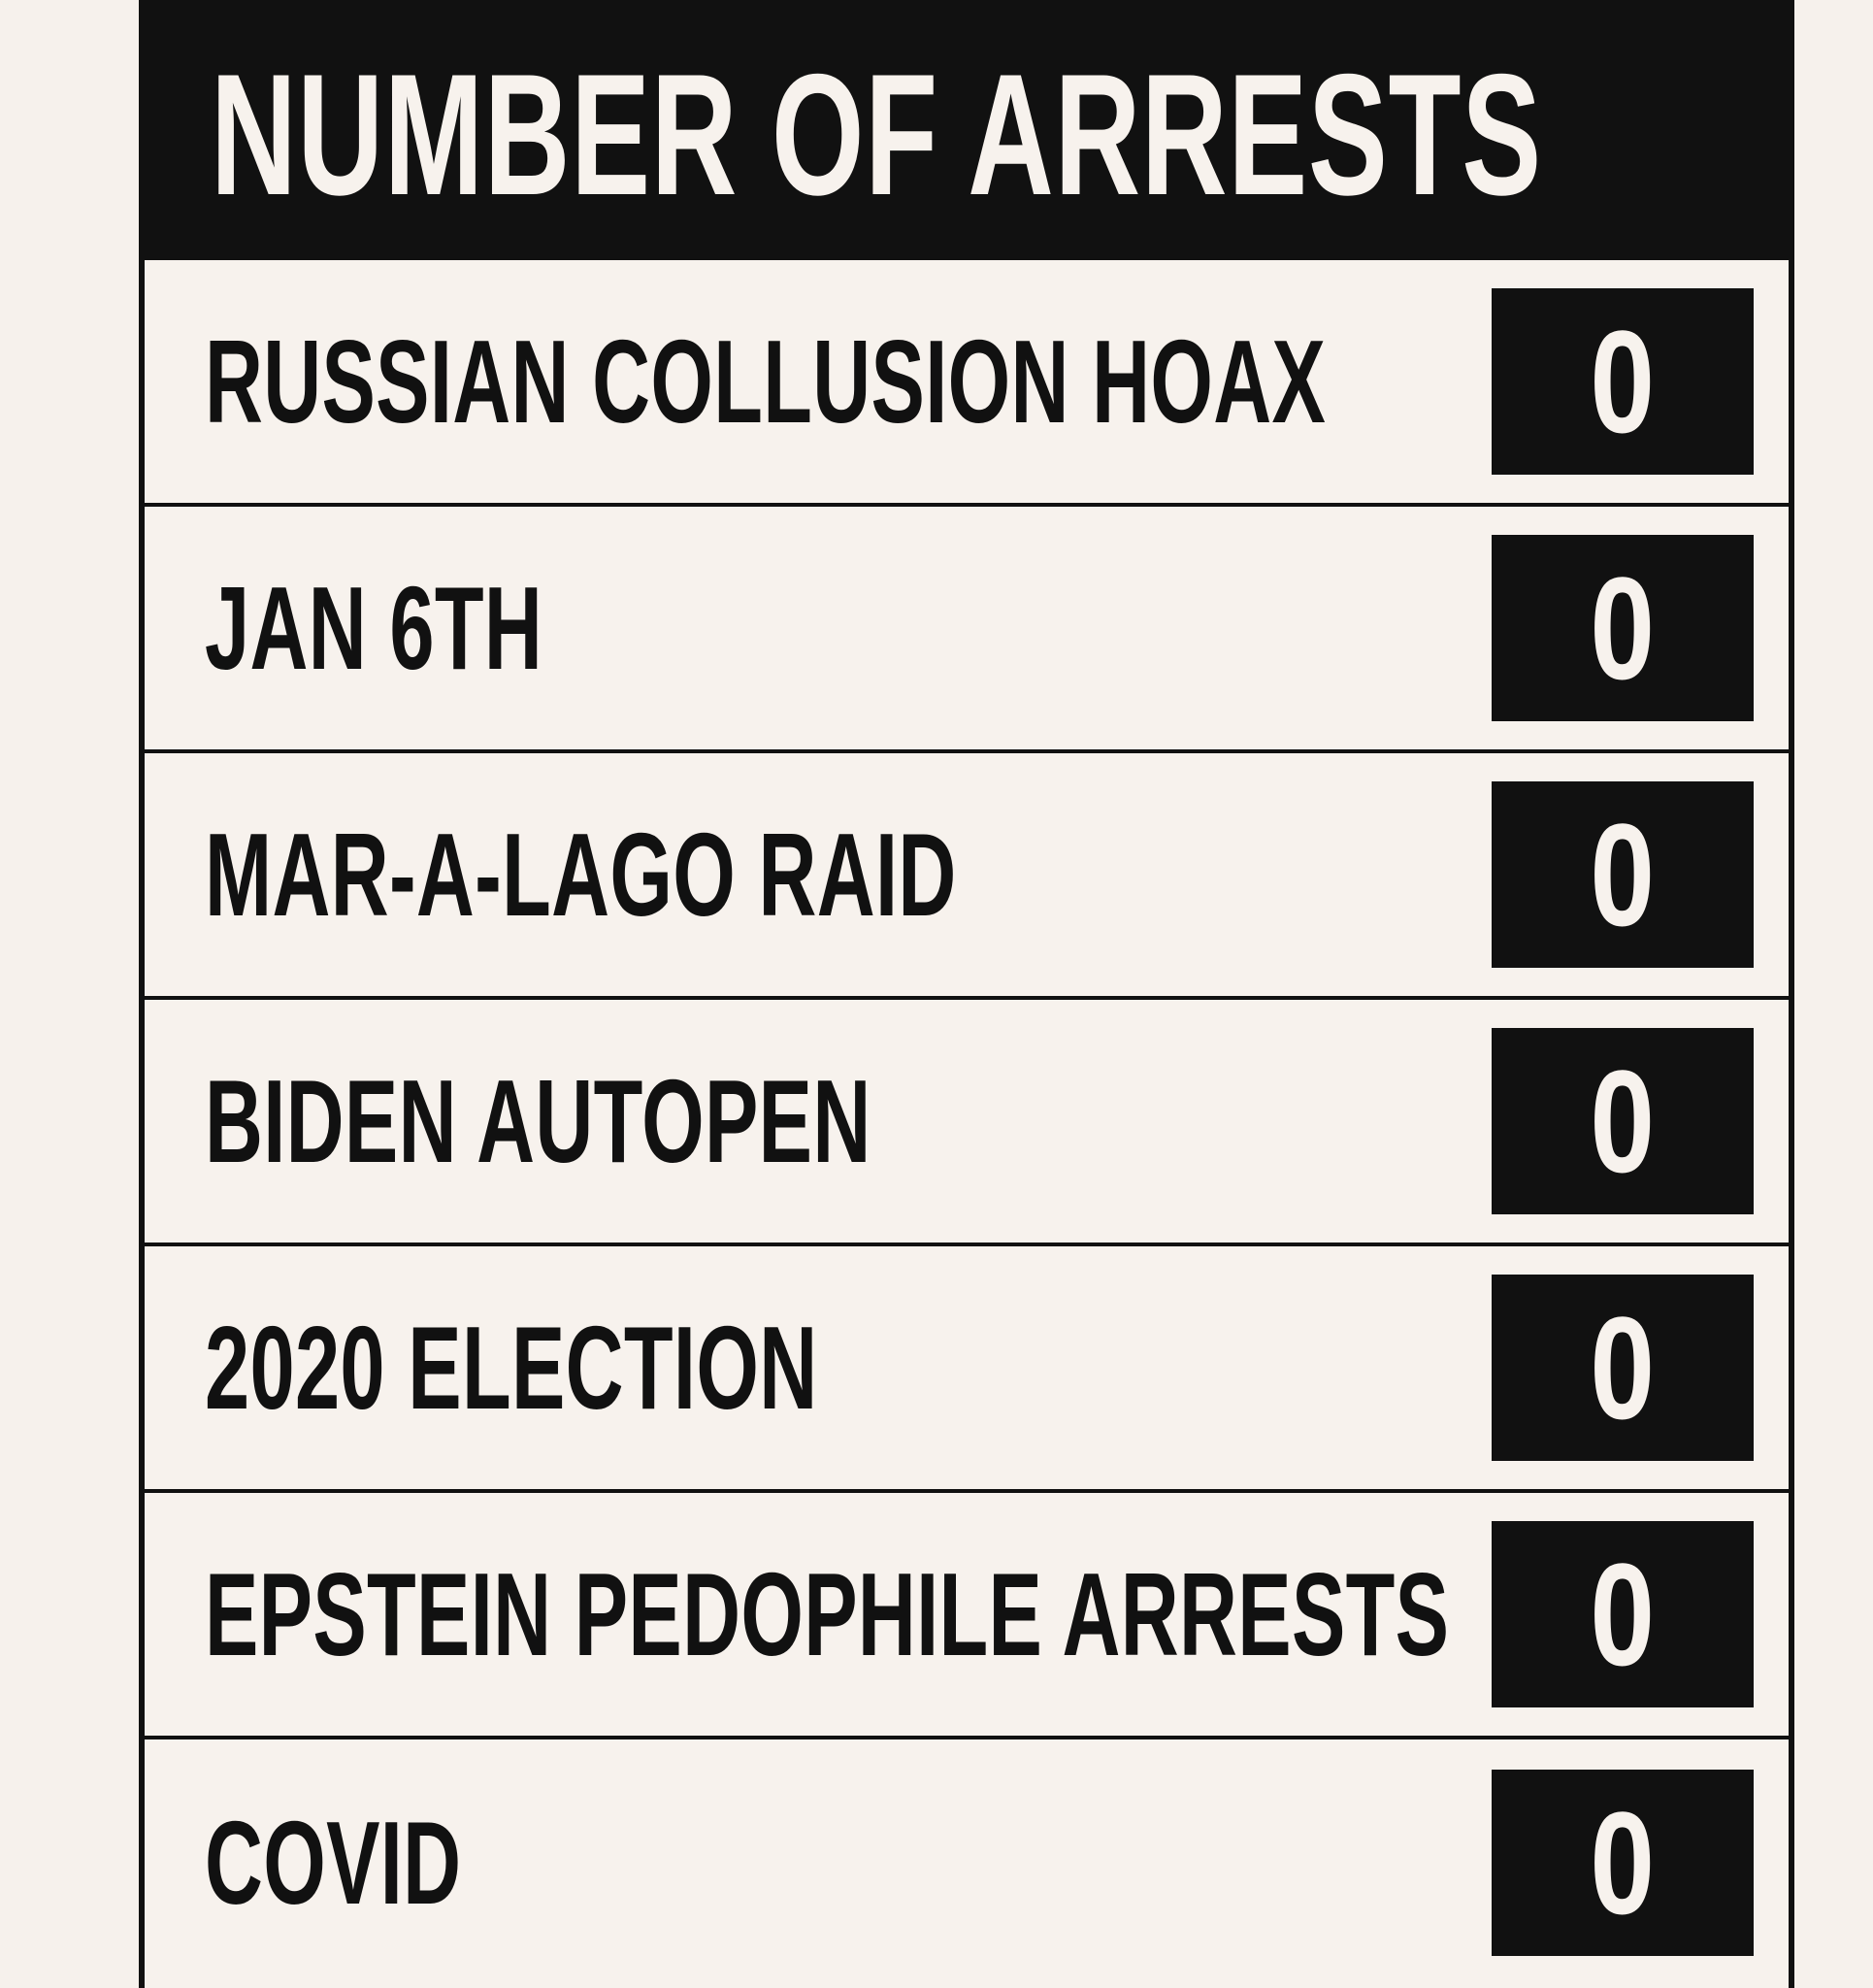  What do you see at coordinates (374, 628) in the screenshot?
I see `row-label: JAN 6TH` at bounding box center [374, 628].